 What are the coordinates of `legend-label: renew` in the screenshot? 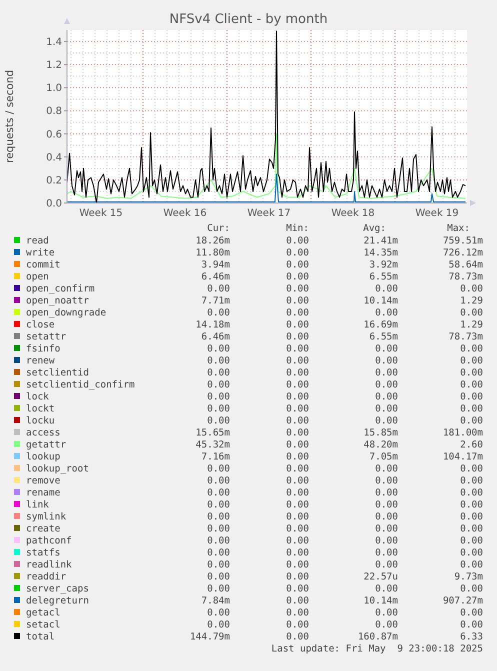 It's located at (40, 361).